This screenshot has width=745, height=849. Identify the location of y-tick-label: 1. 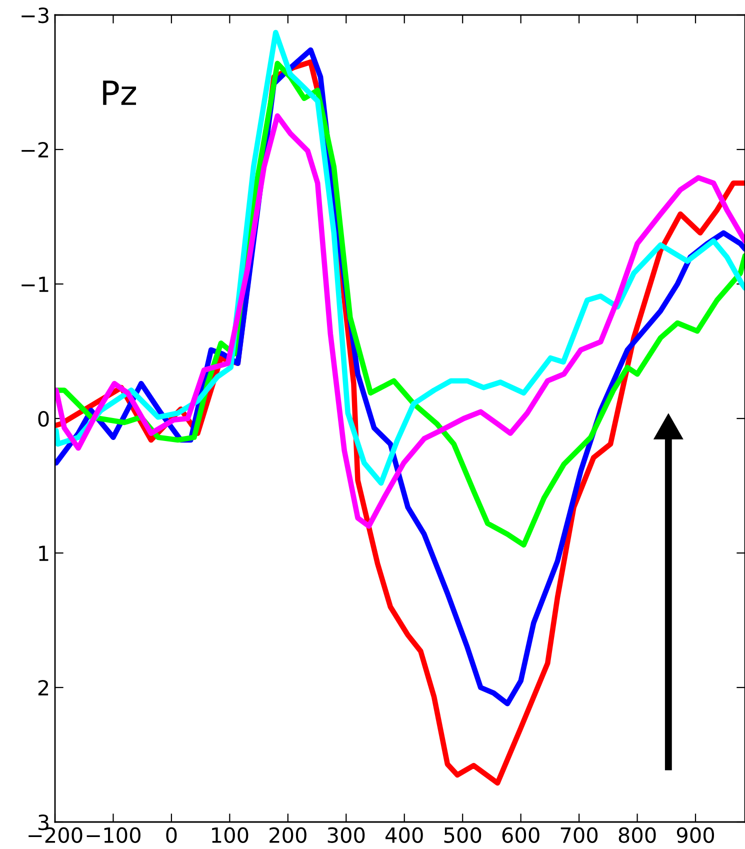
(43, 553).